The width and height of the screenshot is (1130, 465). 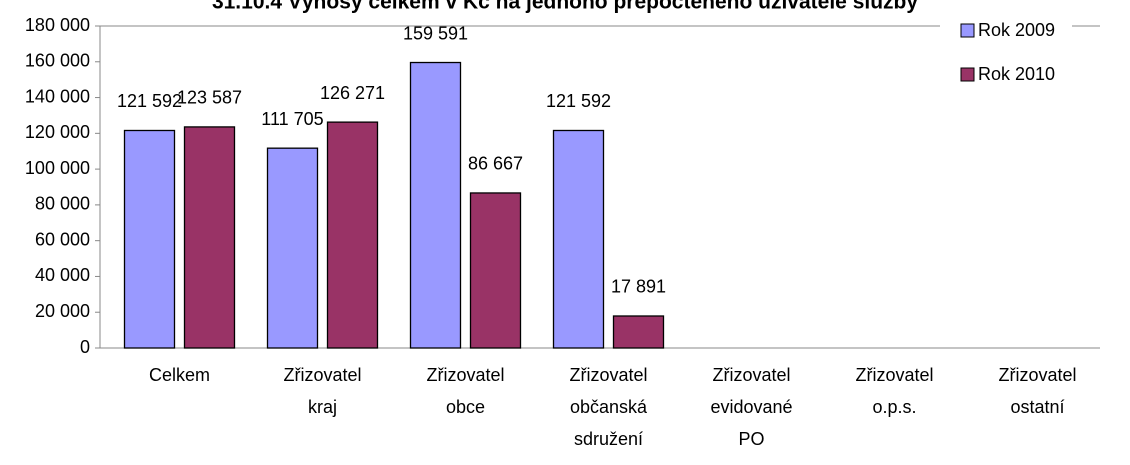 What do you see at coordinates (1016, 74) in the screenshot?
I see `legend-label: Rok 2010` at bounding box center [1016, 74].